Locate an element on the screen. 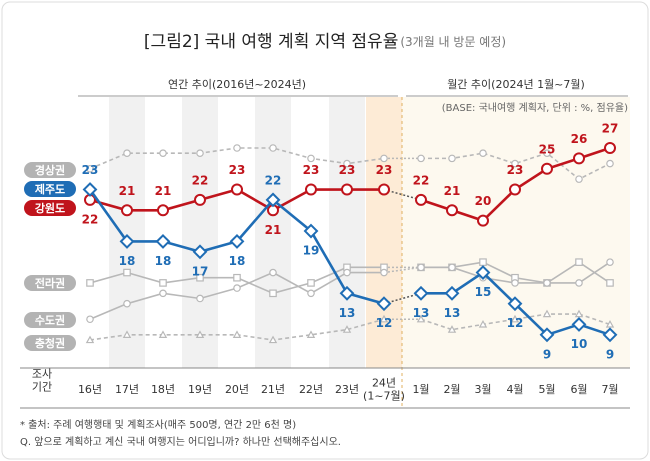  x-tick-label: 17년 is located at coordinates (127, 389).